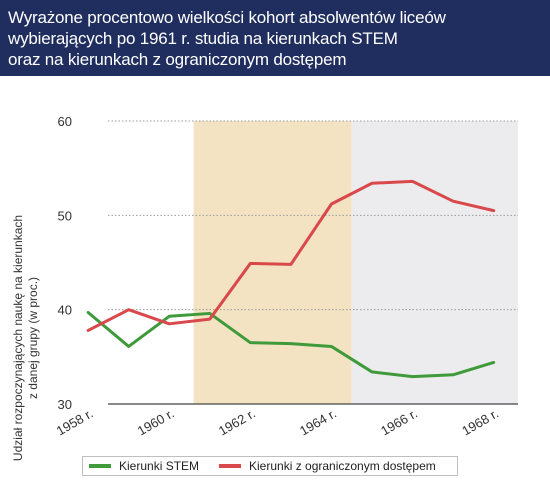 Image resolution: width=550 pixels, height=499 pixels. Describe the element at coordinates (33, 338) in the screenshot. I see `y-axis-label-line-2: z danej grupy (w proc.)` at that location.